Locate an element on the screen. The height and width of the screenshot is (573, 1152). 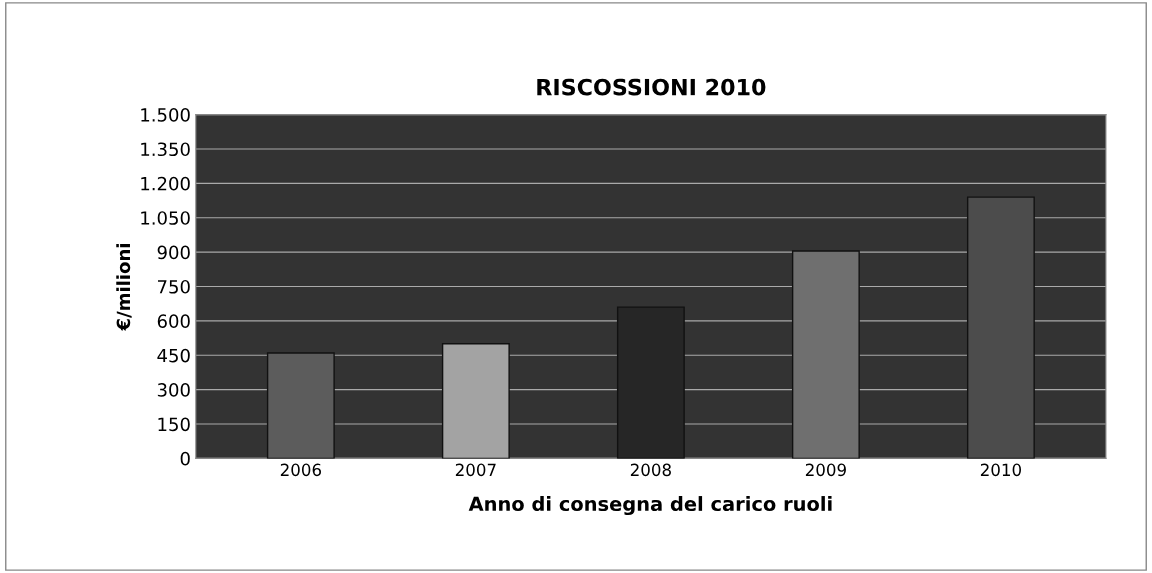
y-tick-label: 1.500 is located at coordinates (165, 115).